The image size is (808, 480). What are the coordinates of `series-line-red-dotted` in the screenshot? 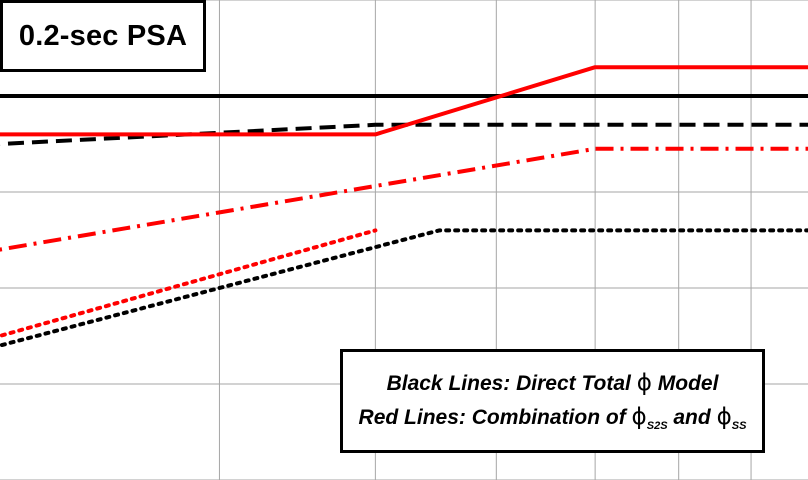 It's located at (189, 283).